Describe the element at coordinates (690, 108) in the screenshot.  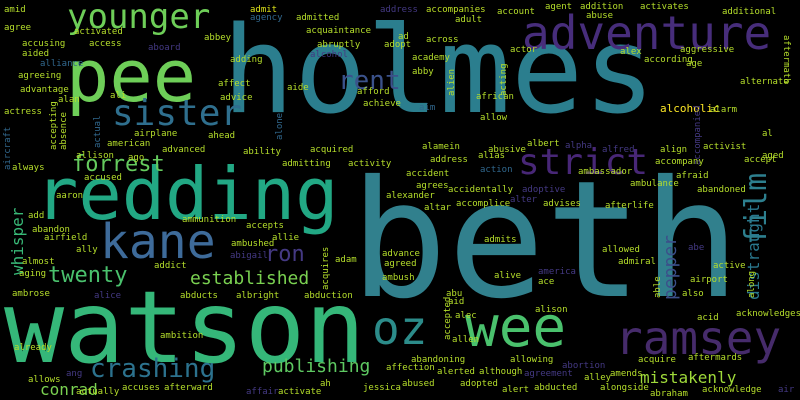
I see `word-alcoholic: alcoholic` at that location.